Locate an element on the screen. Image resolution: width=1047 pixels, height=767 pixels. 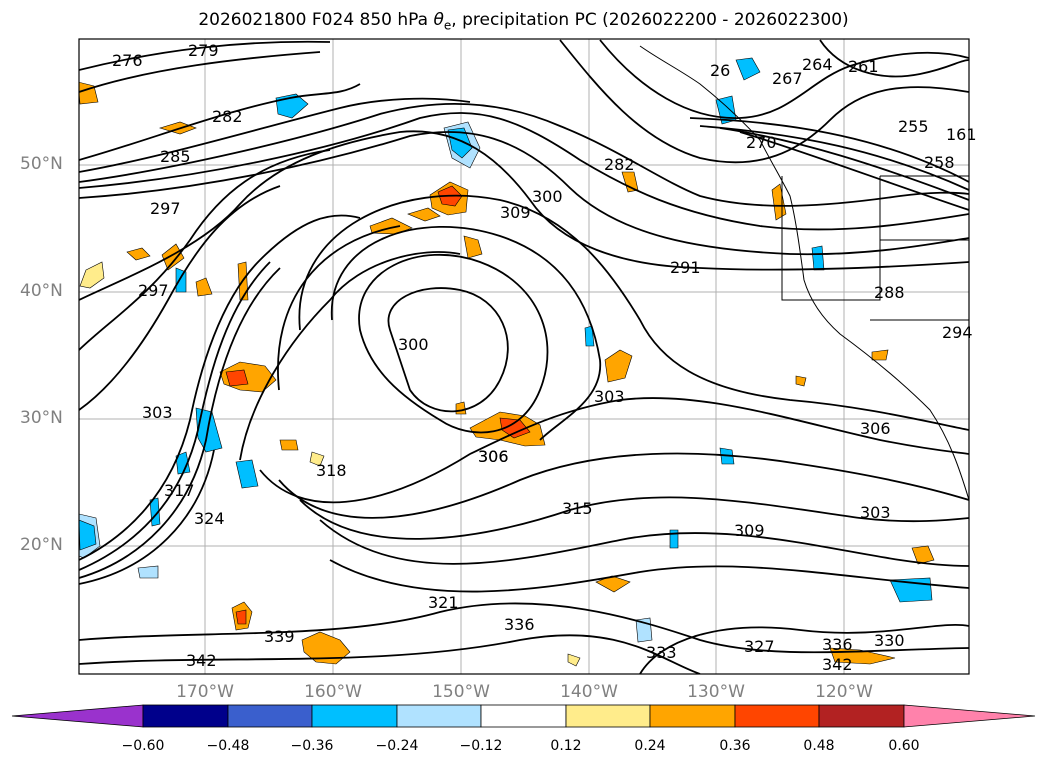
contour-label: 315 is located at coordinates (577, 508).